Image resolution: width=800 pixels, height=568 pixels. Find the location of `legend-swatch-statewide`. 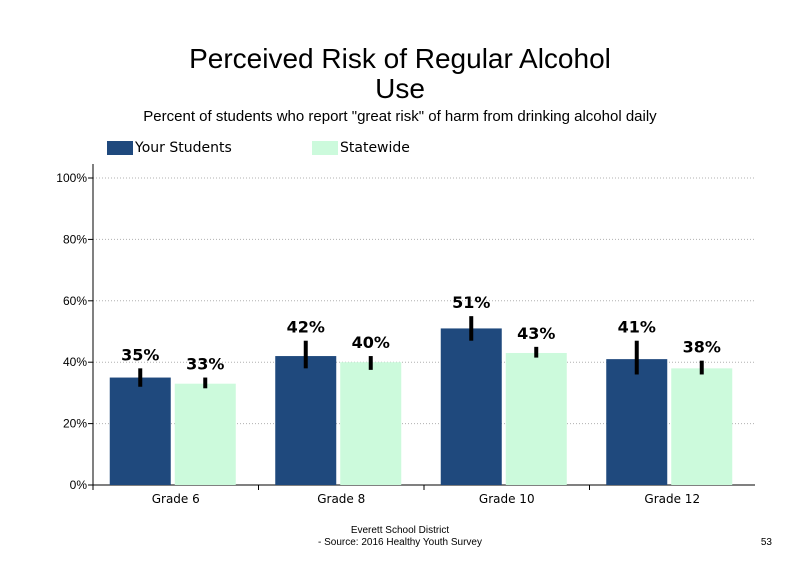

legend-swatch-statewide is located at coordinates (325, 148).